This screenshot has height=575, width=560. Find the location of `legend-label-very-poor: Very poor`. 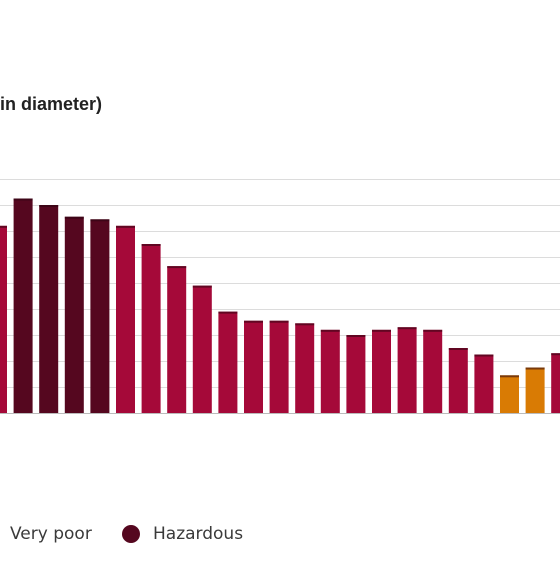

legend-label-very-poor: Very poor is located at coordinates (51, 534).